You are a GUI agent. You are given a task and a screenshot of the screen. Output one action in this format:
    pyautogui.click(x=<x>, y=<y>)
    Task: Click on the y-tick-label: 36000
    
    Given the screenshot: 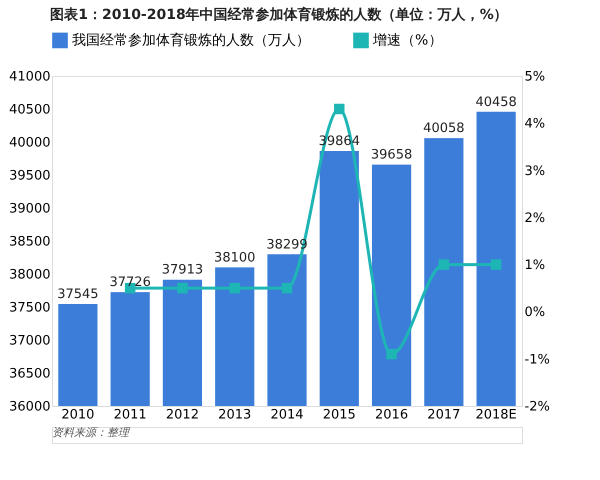 What is the action you would take?
    pyautogui.click(x=29, y=407)
    